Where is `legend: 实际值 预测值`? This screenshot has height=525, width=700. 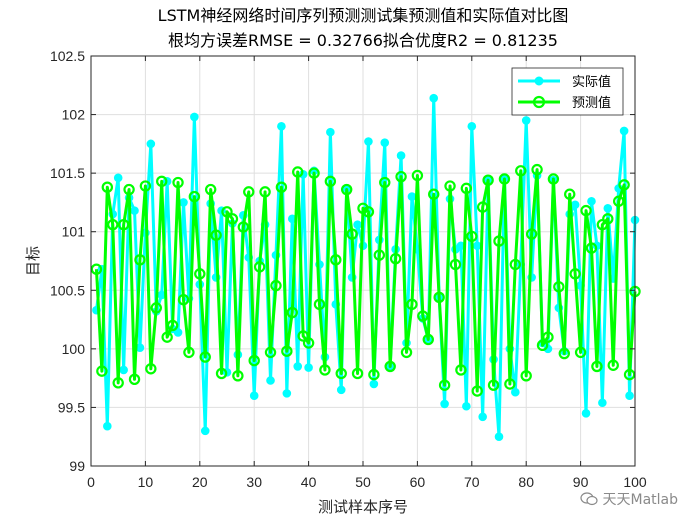
legend: 实际值 预测值 is located at coordinates (567, 91).